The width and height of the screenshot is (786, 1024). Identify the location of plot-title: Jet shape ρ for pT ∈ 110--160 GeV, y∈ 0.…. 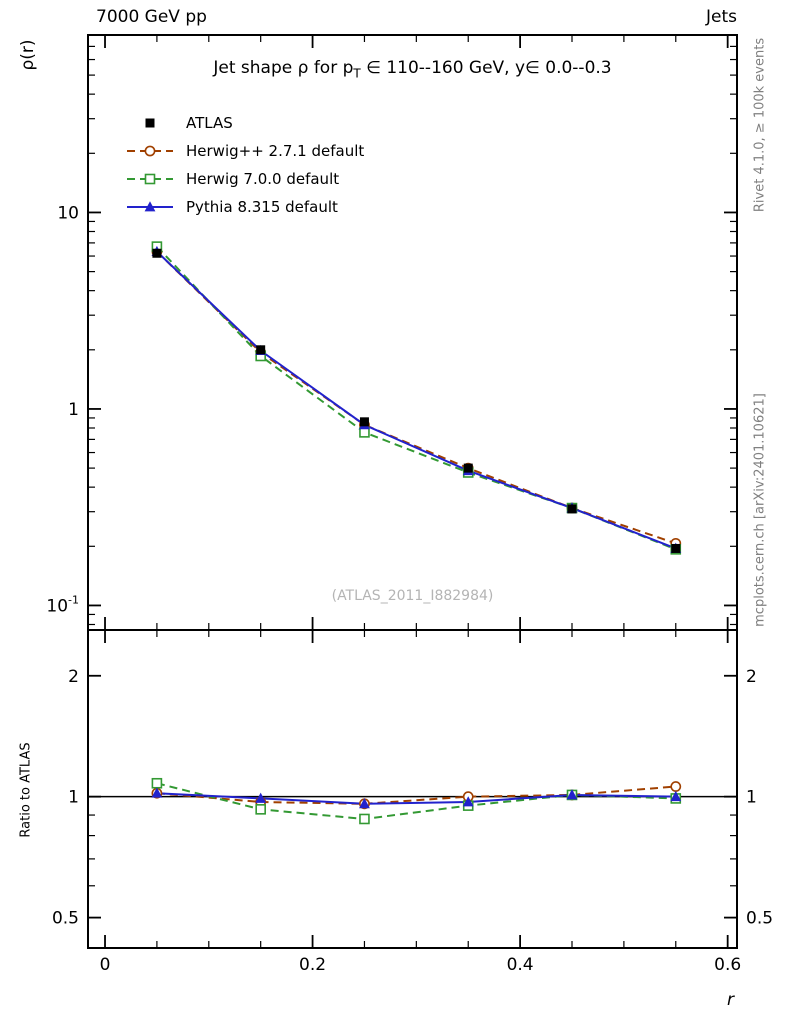
(412, 69).